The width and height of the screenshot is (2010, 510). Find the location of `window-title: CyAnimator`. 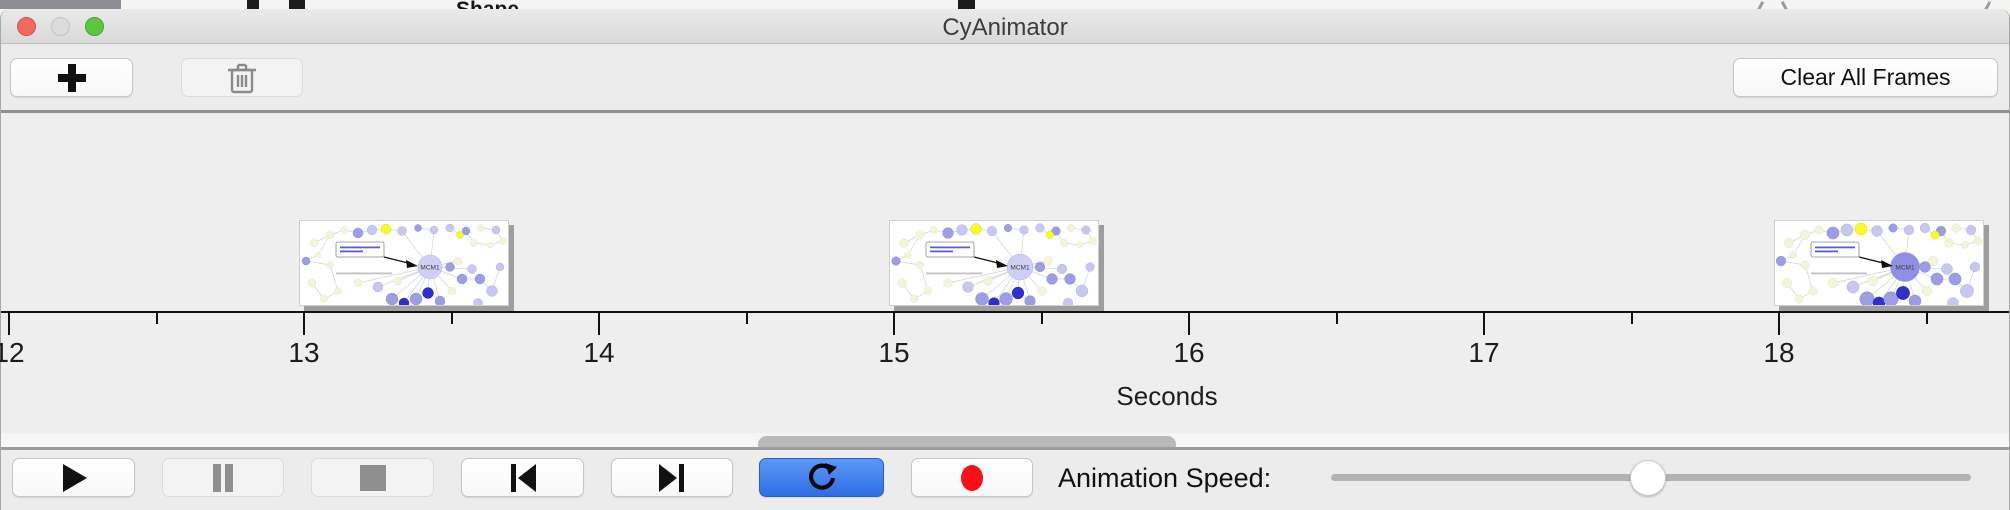

window-title: CyAnimator is located at coordinates (1005, 27).